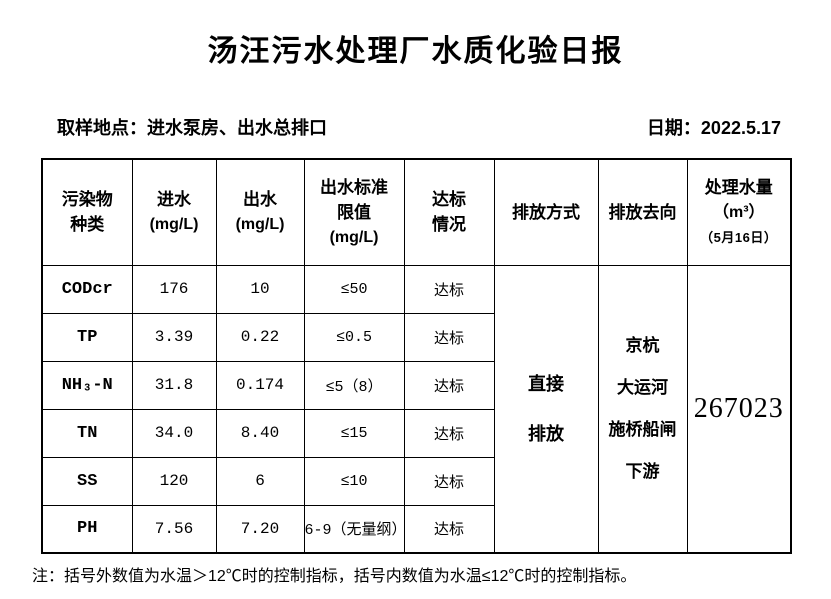 This screenshot has width=831, height=599. I want to click on limit-value: ≤50, so click(354, 289).